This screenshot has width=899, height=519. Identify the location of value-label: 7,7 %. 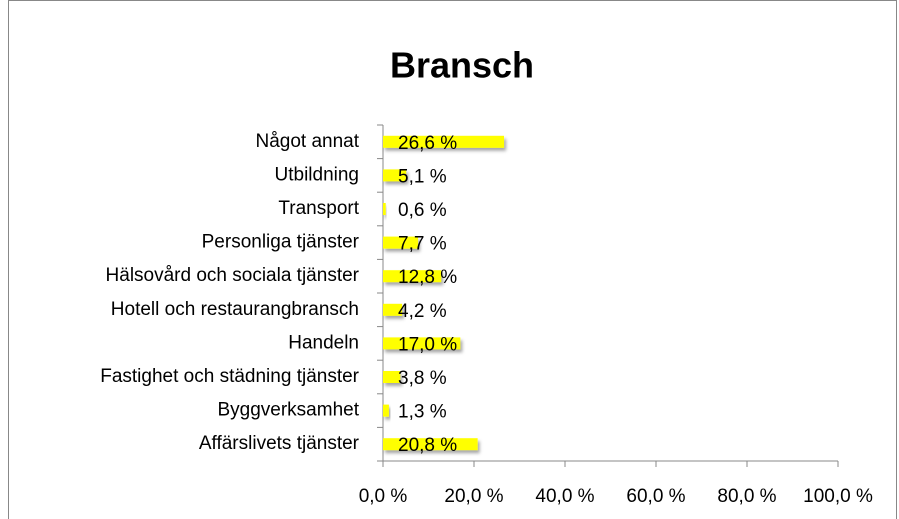
(422, 244).